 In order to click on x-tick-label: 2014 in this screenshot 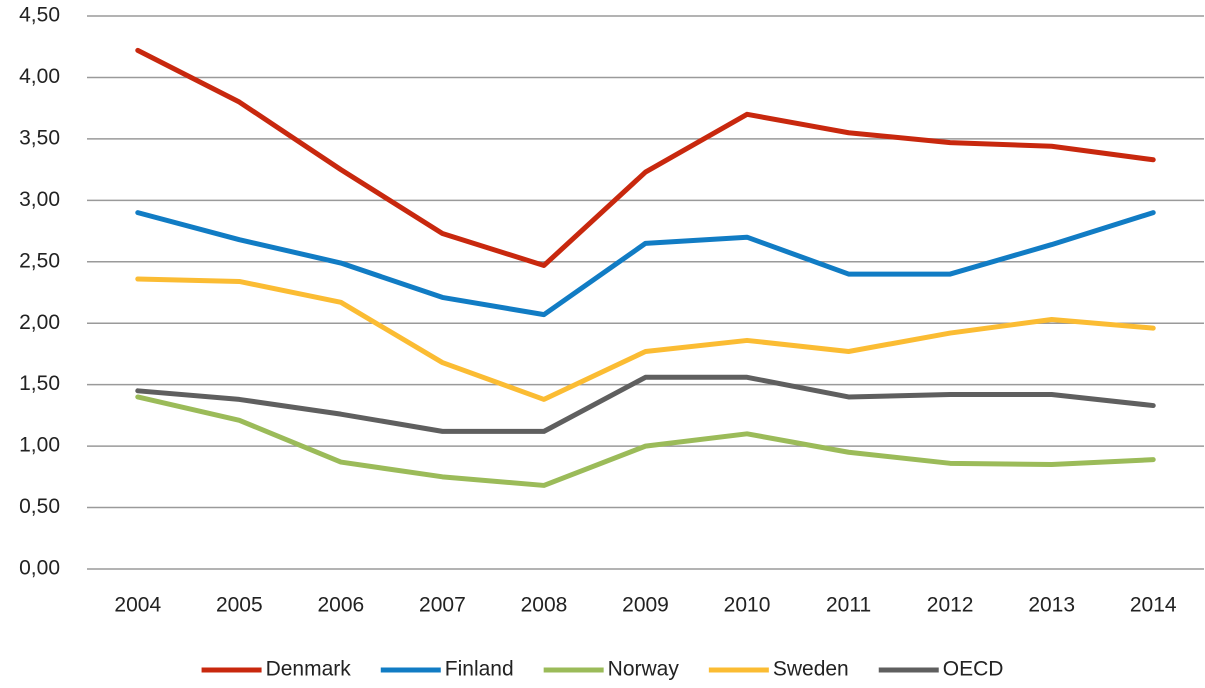, I will do `click(1153, 605)`.